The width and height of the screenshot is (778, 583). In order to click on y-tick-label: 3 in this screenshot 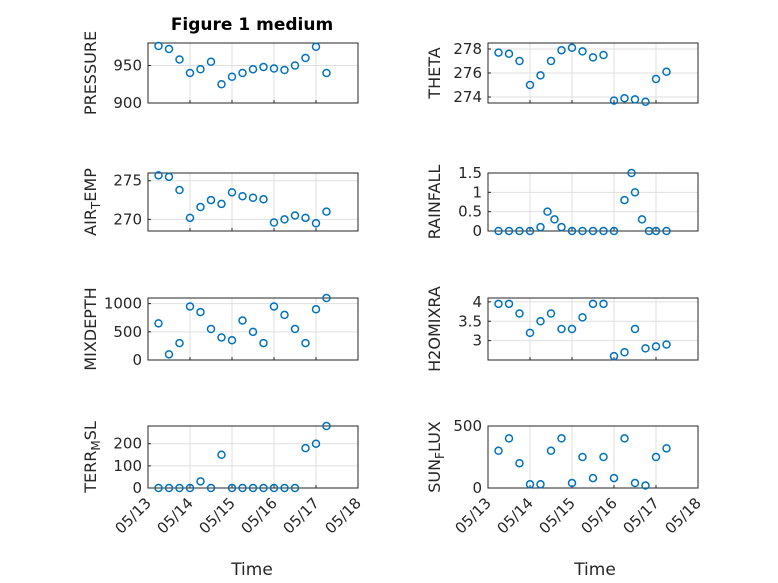, I will do `click(477, 341)`.